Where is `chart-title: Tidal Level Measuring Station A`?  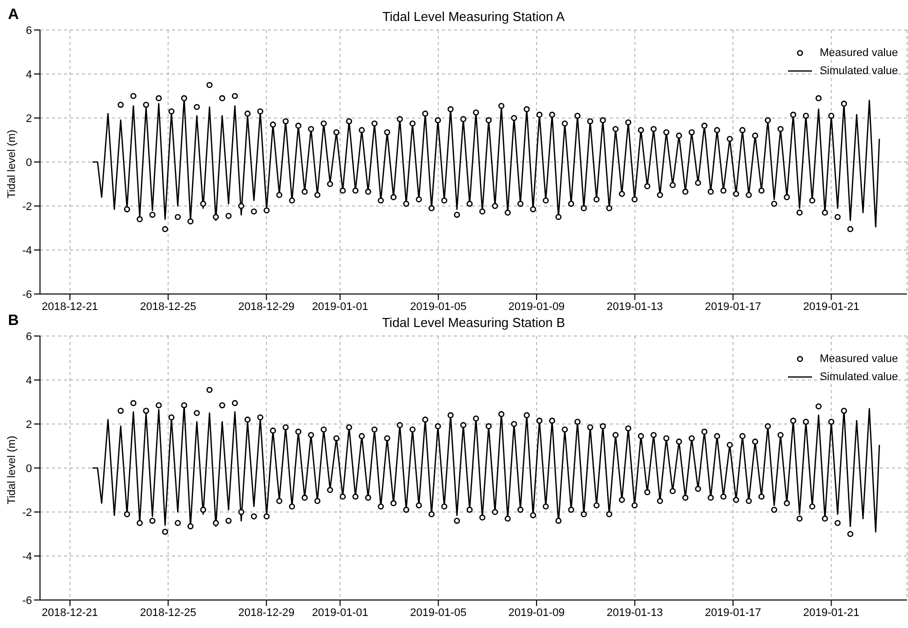
chart-title: Tidal Level Measuring Station A is located at coordinates (473, 16).